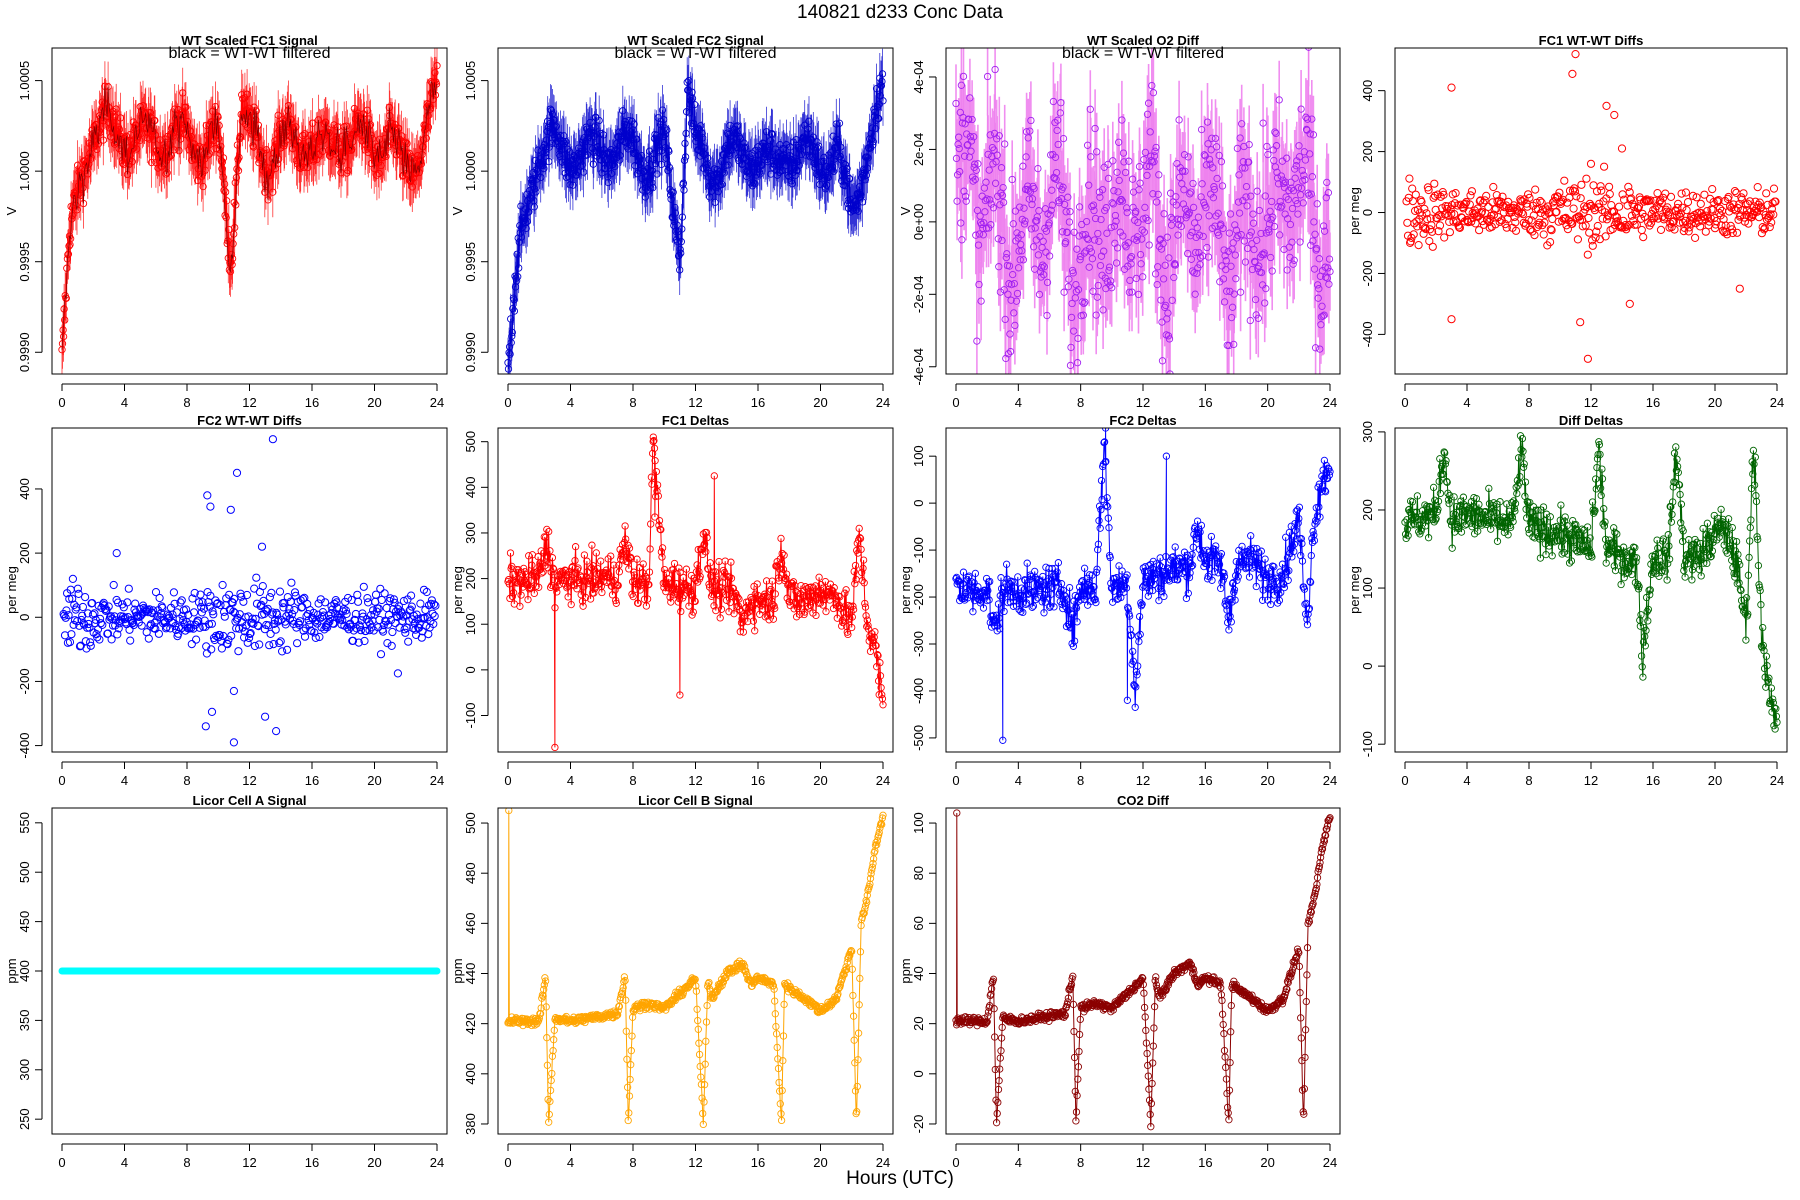 The image size is (1800, 1200). I want to click on plot-frame, so click(1143, 211).